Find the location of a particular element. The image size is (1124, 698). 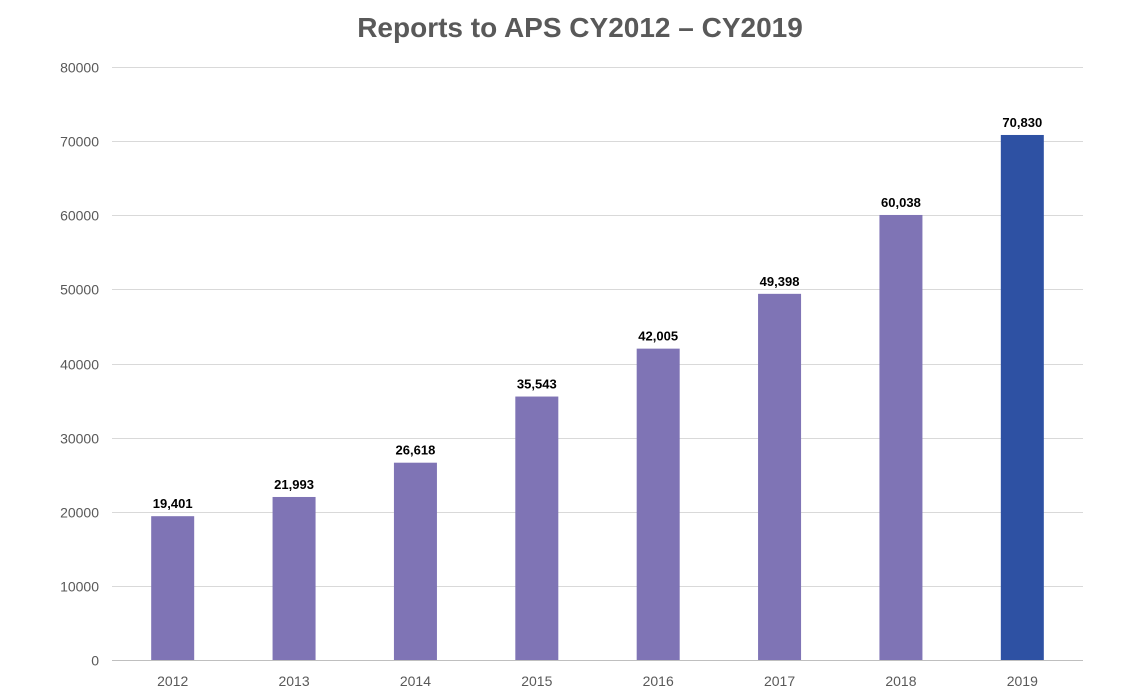

x-tick-label: 2018 is located at coordinates (900, 681).